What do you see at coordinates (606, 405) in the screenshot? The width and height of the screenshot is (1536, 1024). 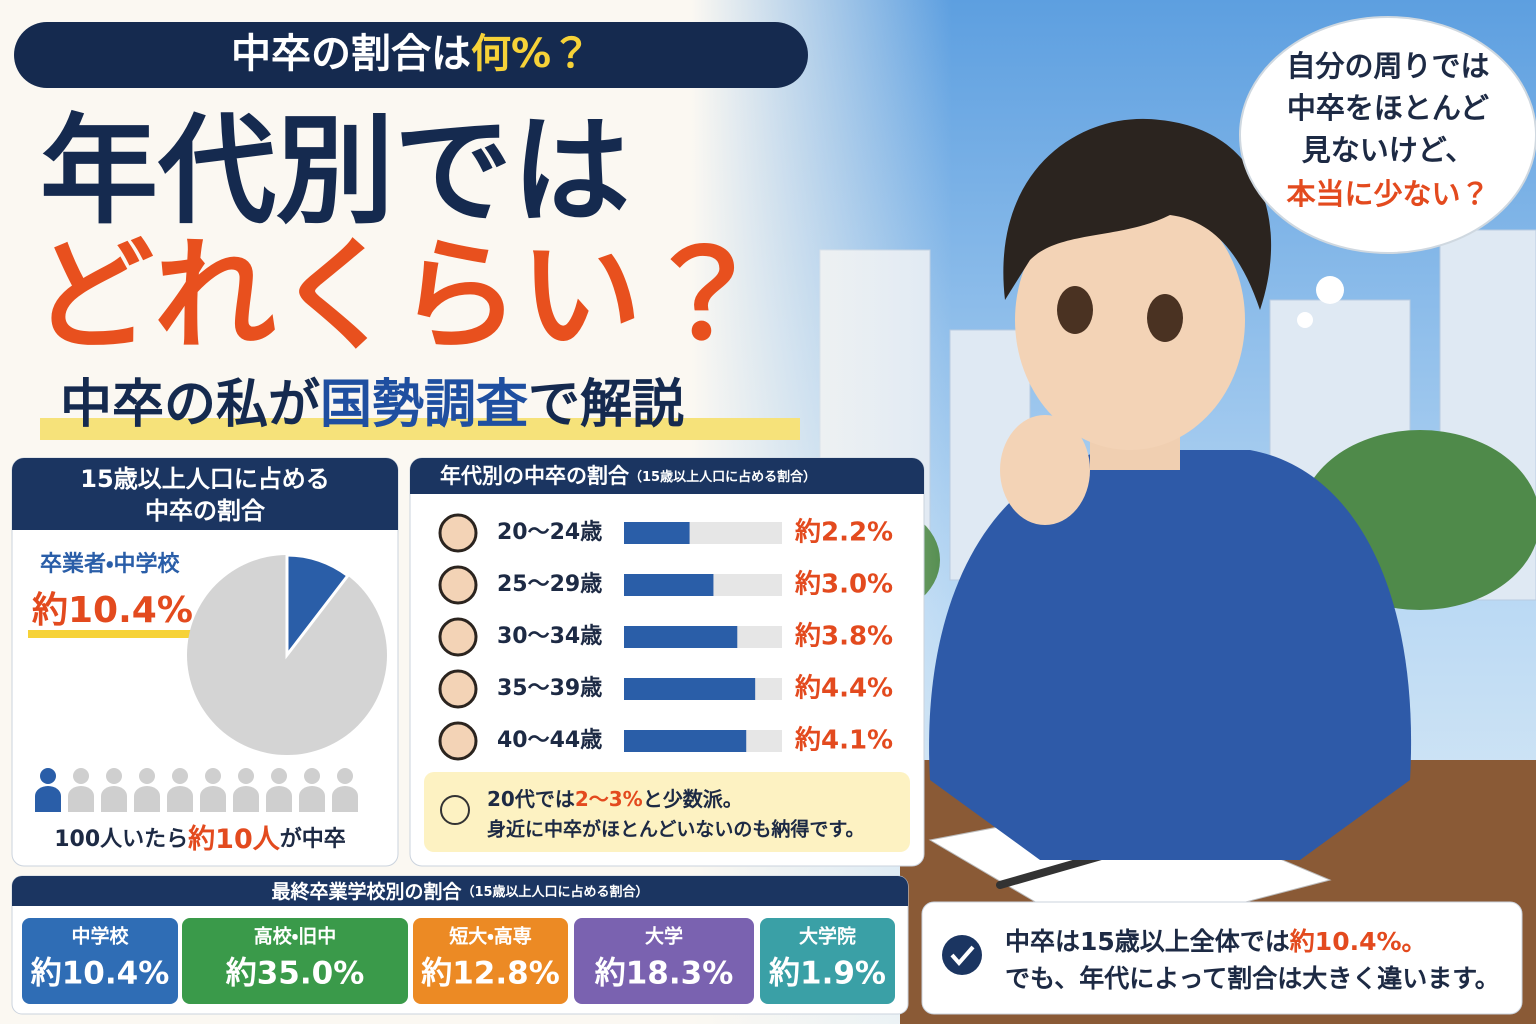 I see `subtitle-part: で解説` at bounding box center [606, 405].